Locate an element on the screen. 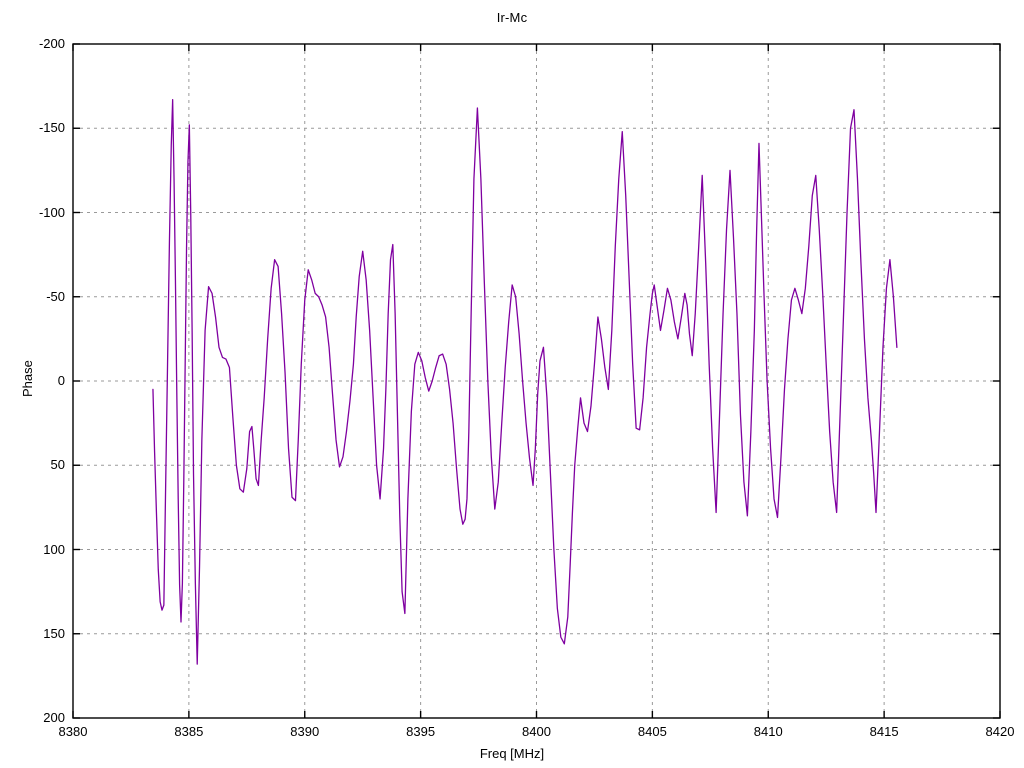 Image resolution: width=1024 pixels, height=768 pixels. x-tick-label: 8385 is located at coordinates (189, 731).